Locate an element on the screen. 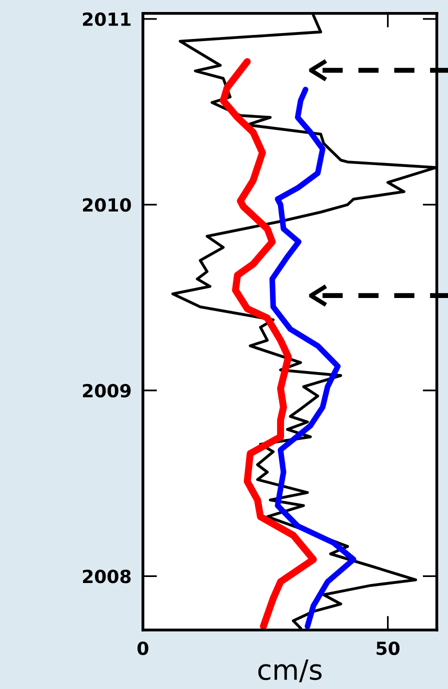 The height and width of the screenshot is (689, 448). y-tick-label: 2011 is located at coordinates (106, 19).